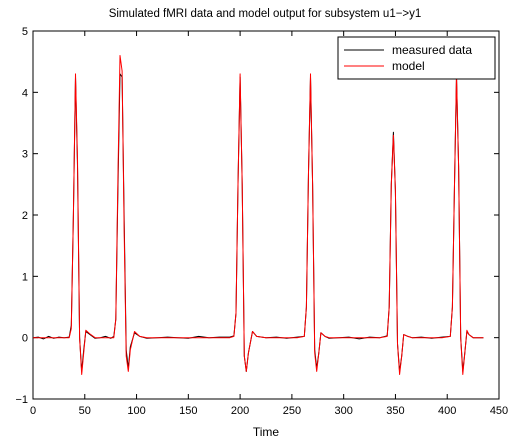  What do you see at coordinates (25, 155) in the screenshot?
I see `y-tick-label: 3` at bounding box center [25, 155].